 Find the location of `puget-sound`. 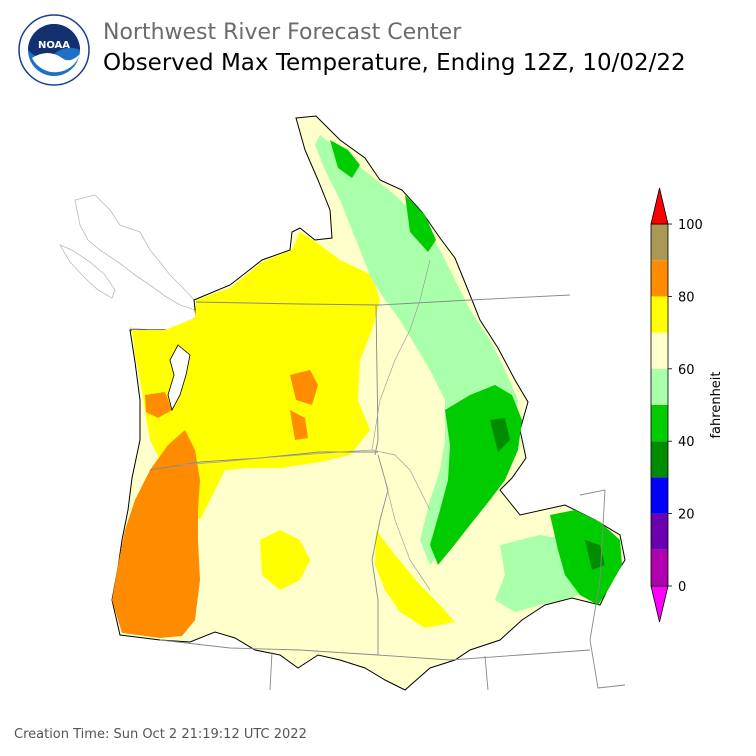

puget-sound is located at coordinates (179, 378).